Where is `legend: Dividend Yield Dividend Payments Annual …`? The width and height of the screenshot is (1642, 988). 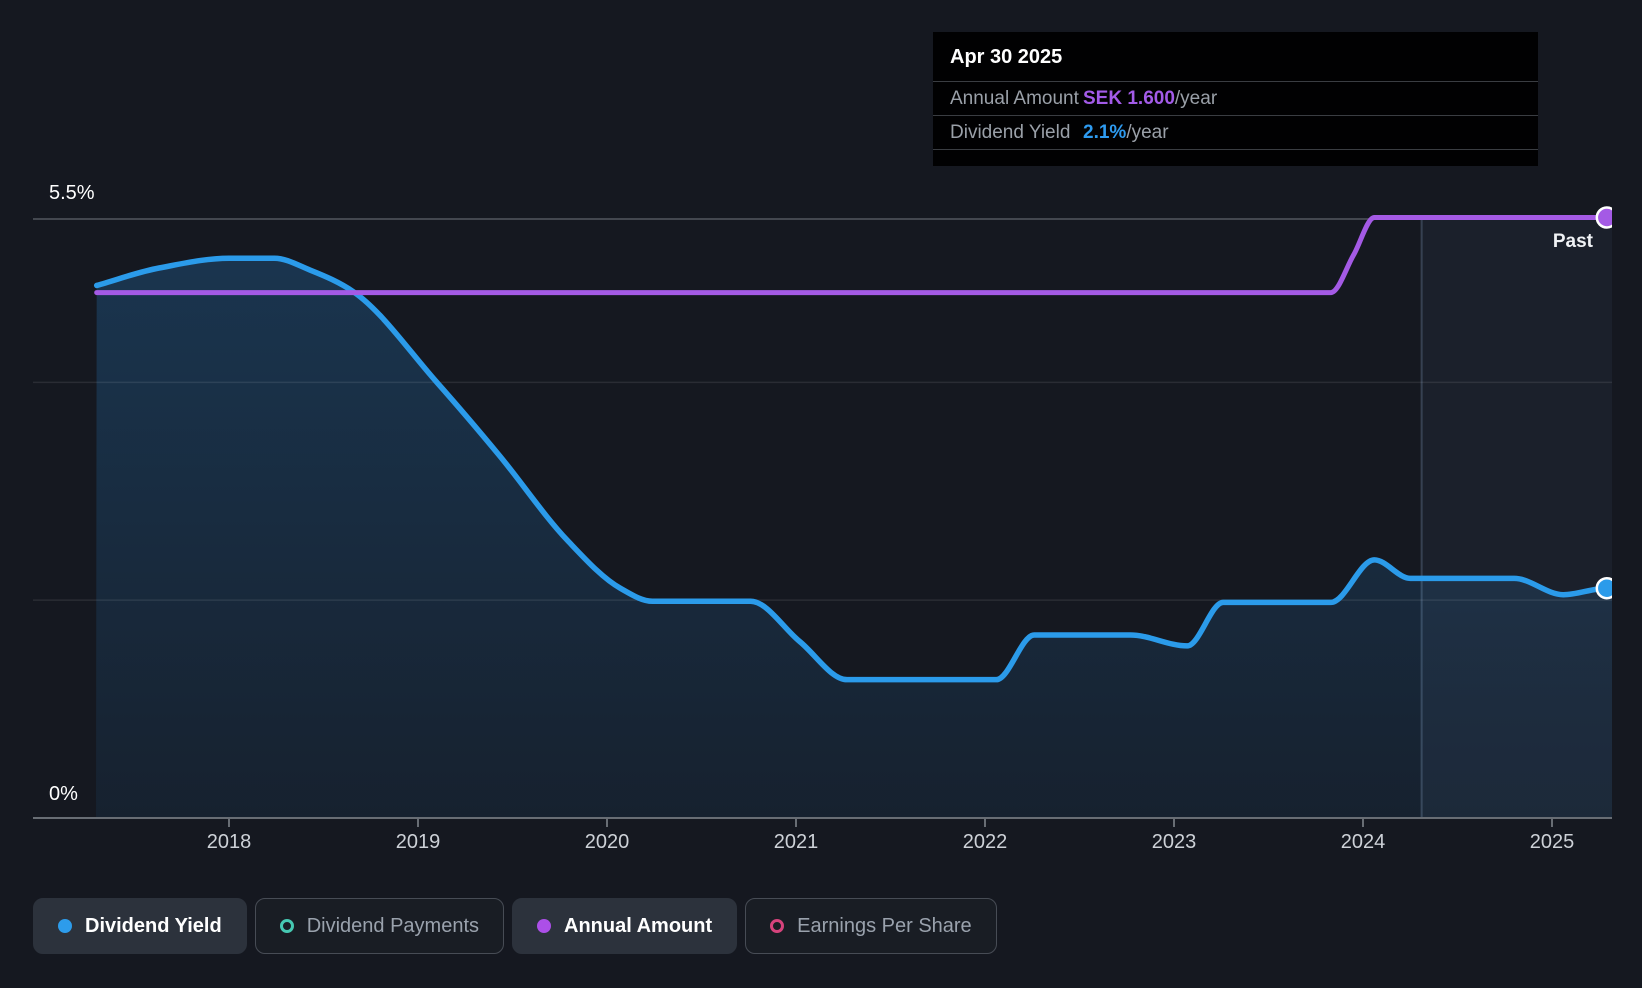
legend: Dividend Yield Dividend Payments Annual … is located at coordinates (515, 926).